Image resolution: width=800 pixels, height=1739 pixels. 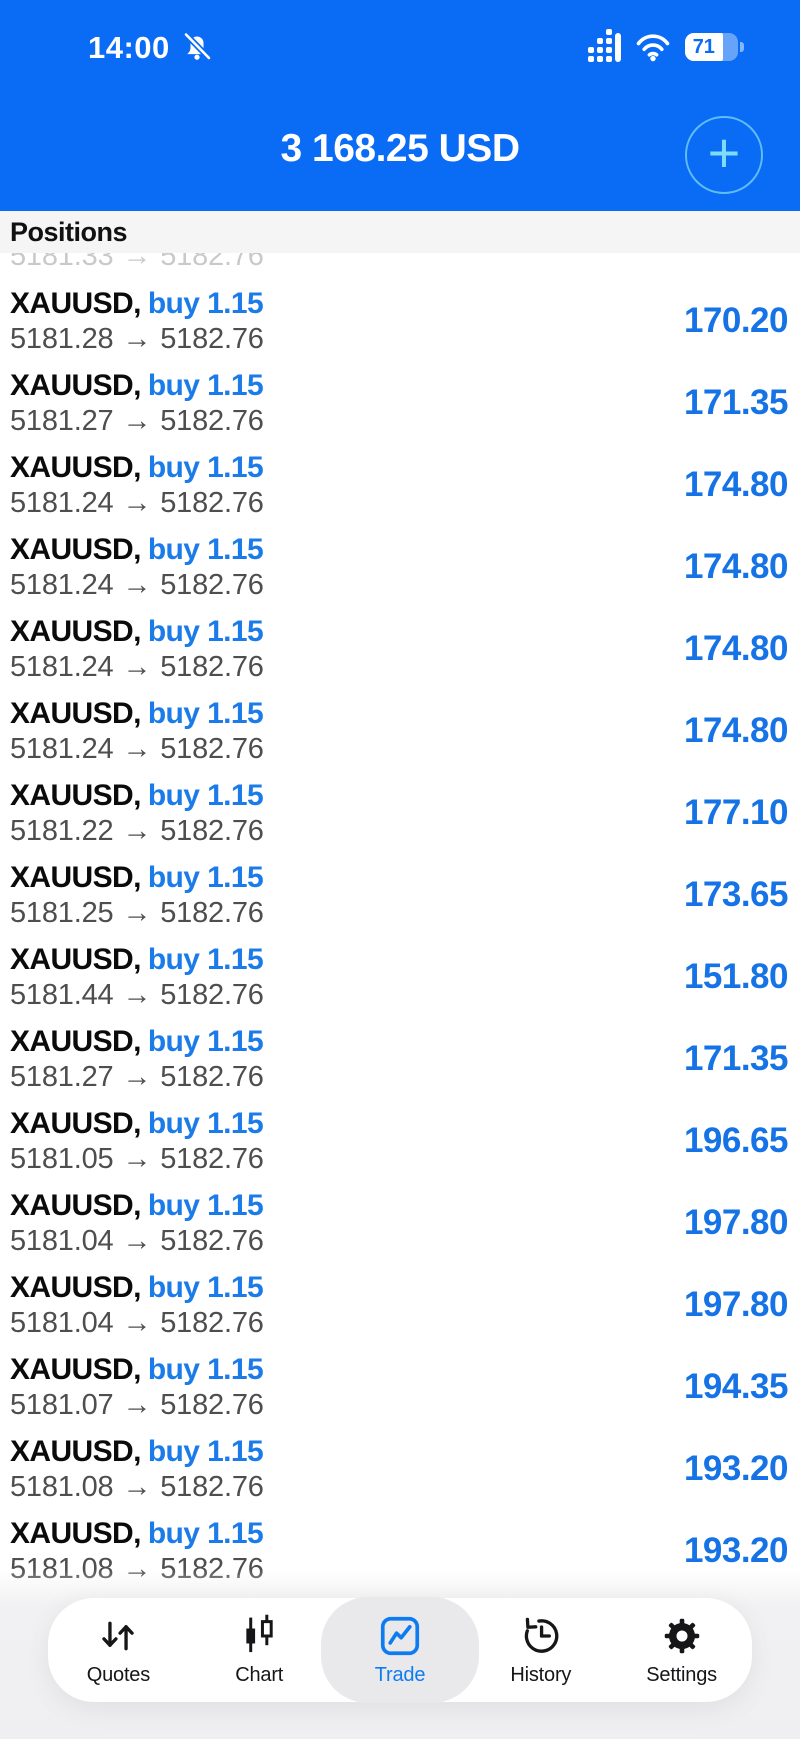 I want to click on position-prices: 5181.25 → 5182.76, so click(x=137, y=913).